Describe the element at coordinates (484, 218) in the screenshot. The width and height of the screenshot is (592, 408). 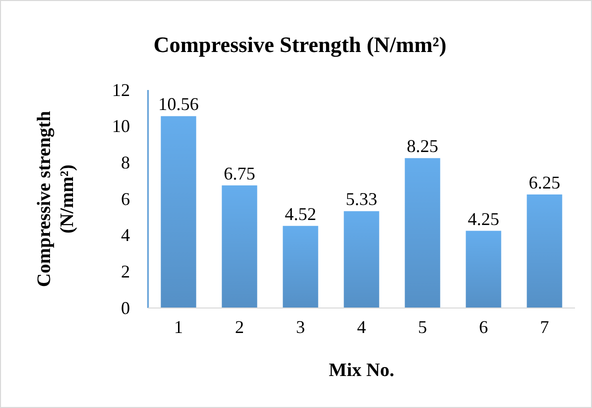
I see `data-label: 4.25` at that location.